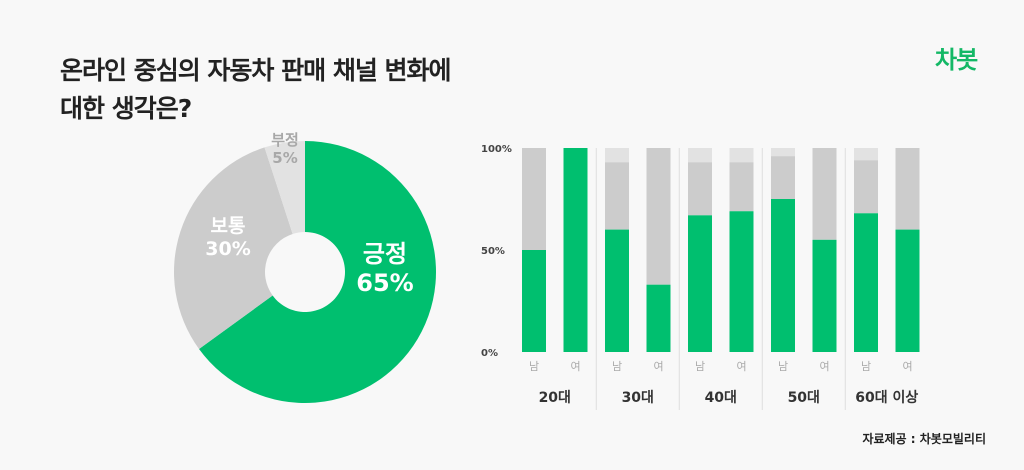 The height and width of the screenshot is (470, 1024). What do you see at coordinates (284, 158) in the screenshot?
I see `pie-value-2: 5%` at bounding box center [284, 158].